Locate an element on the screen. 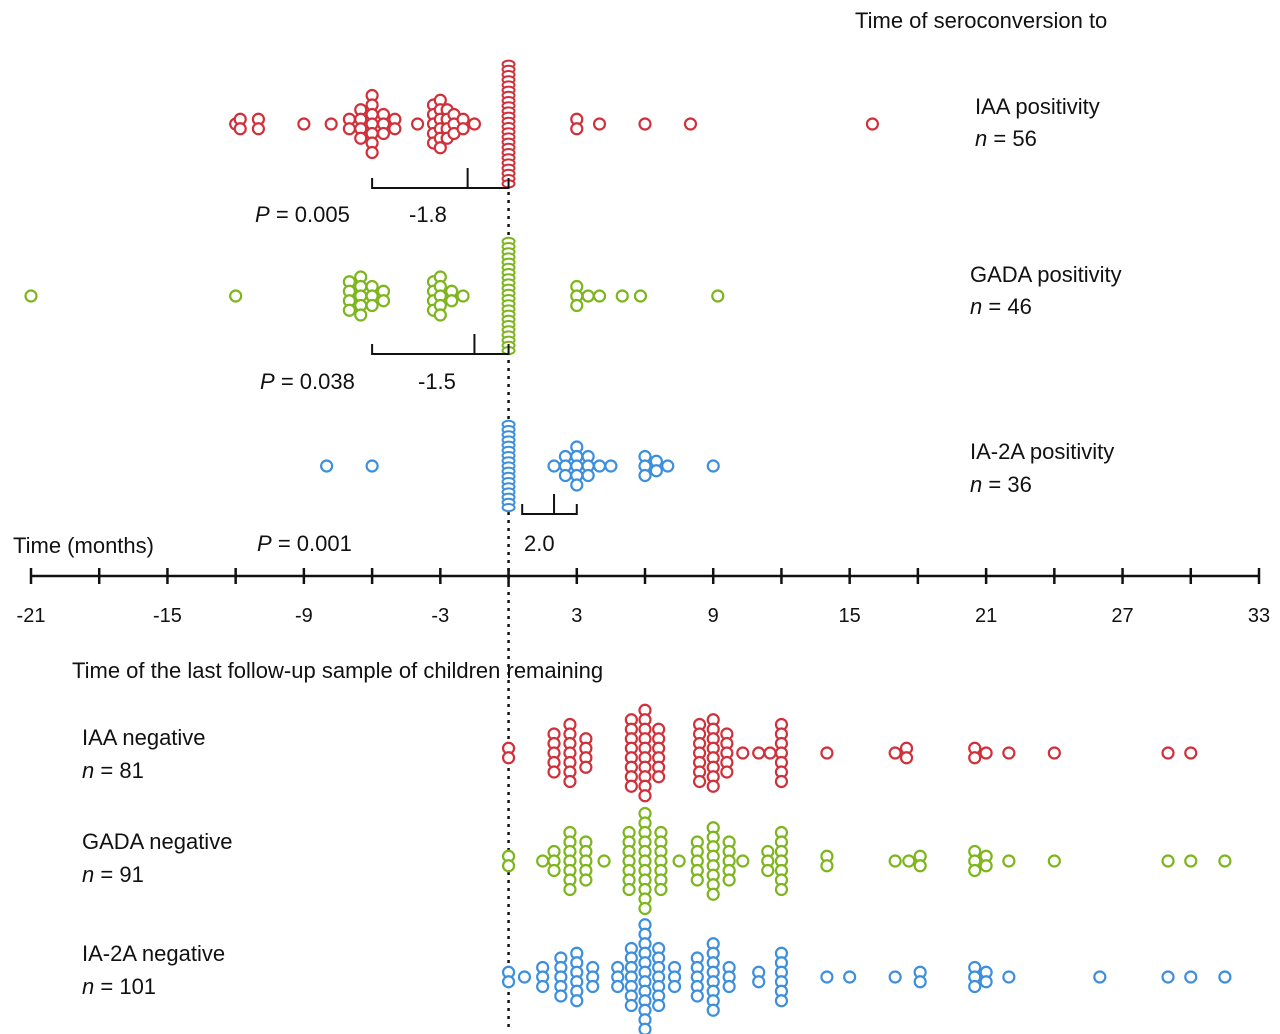 This screenshot has height=1034, width=1280. gada-positivity-label: GADA positivity is located at coordinates (1046, 274).